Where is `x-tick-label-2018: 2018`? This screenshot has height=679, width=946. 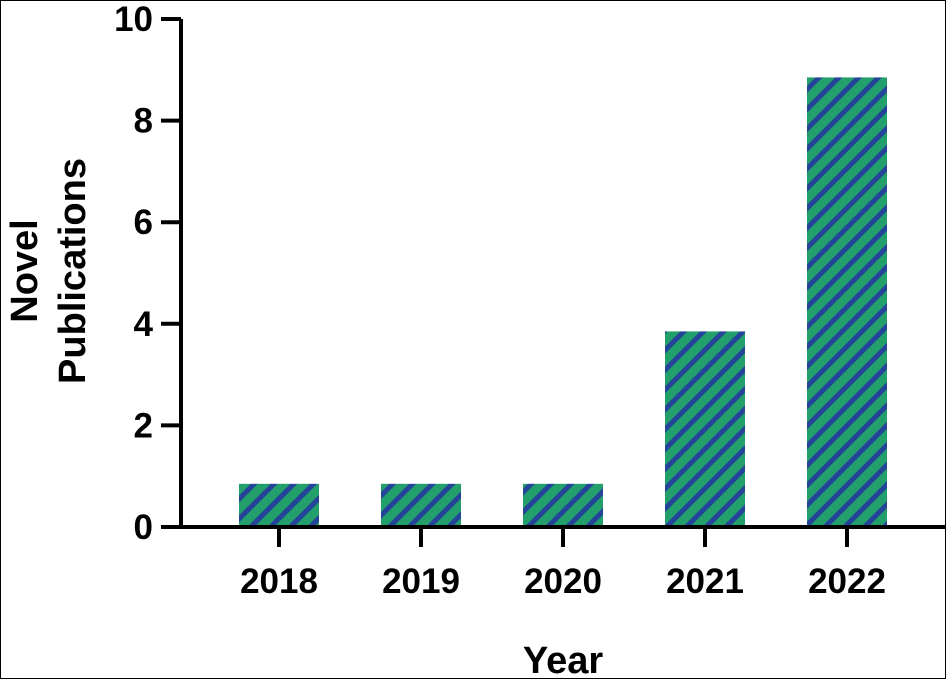 x-tick-label-2018: 2018 is located at coordinates (279, 581).